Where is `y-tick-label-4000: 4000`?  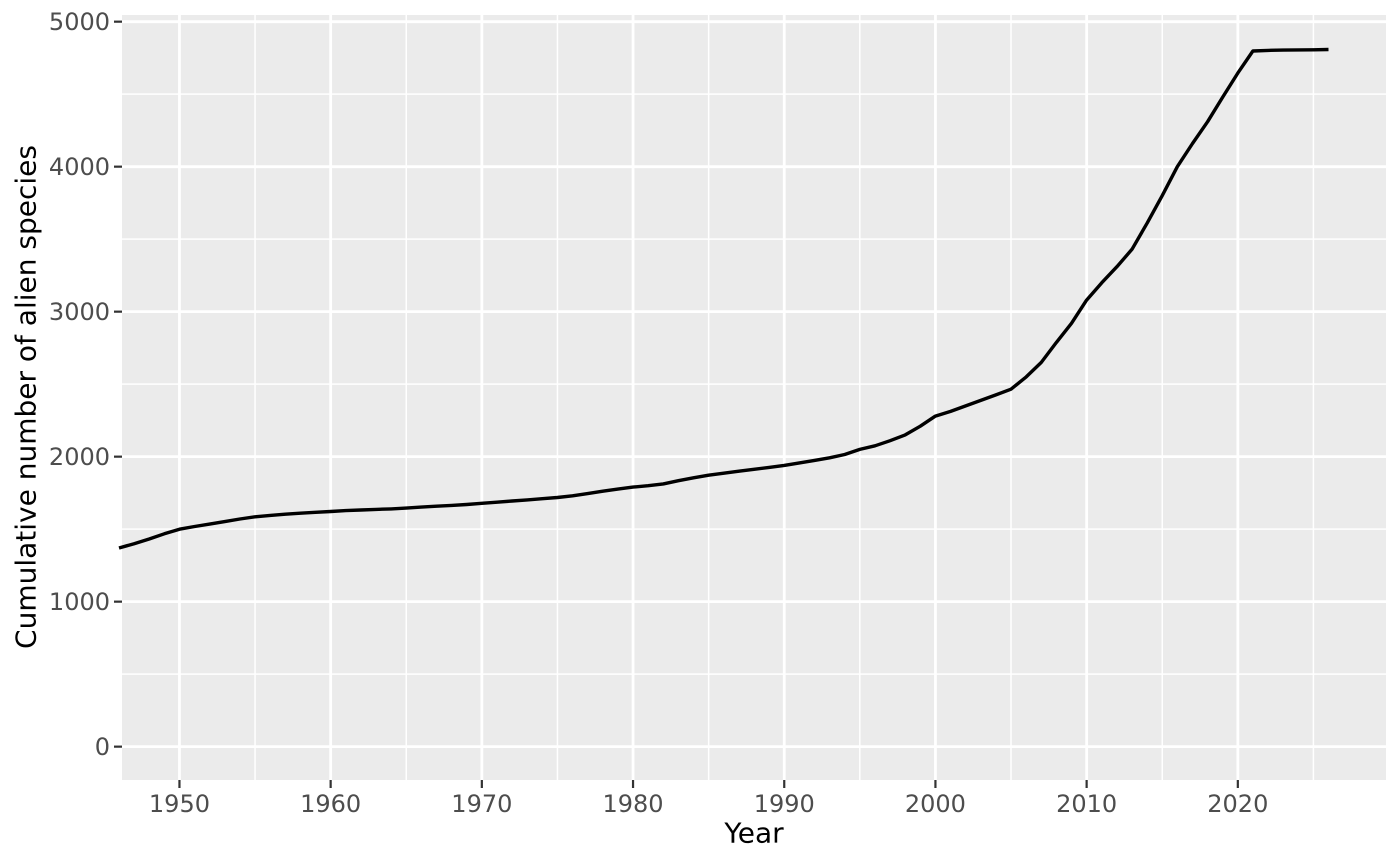 y-tick-label-4000: 4000 is located at coordinates (79, 166).